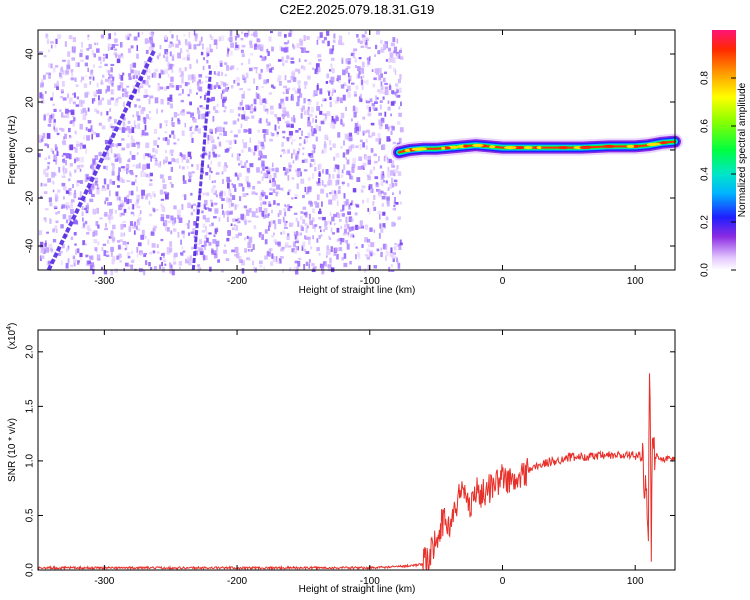  I want to click on signal-band-layer, so click(537, 147).